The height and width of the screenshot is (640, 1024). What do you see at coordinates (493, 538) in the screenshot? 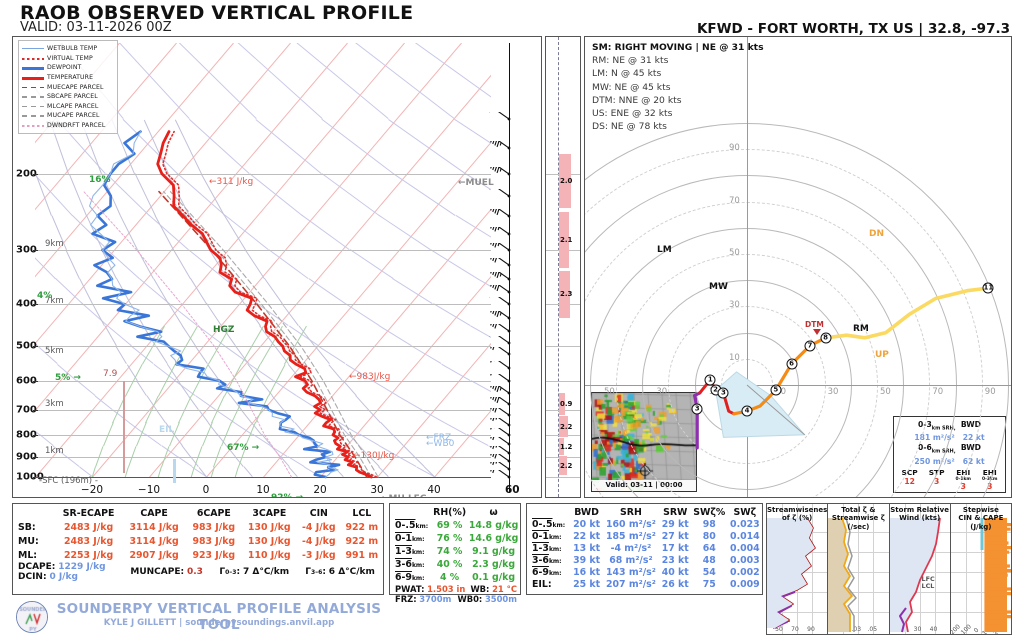
I see `rh-cell-mixing: 14.6 g/kg` at bounding box center [493, 538].